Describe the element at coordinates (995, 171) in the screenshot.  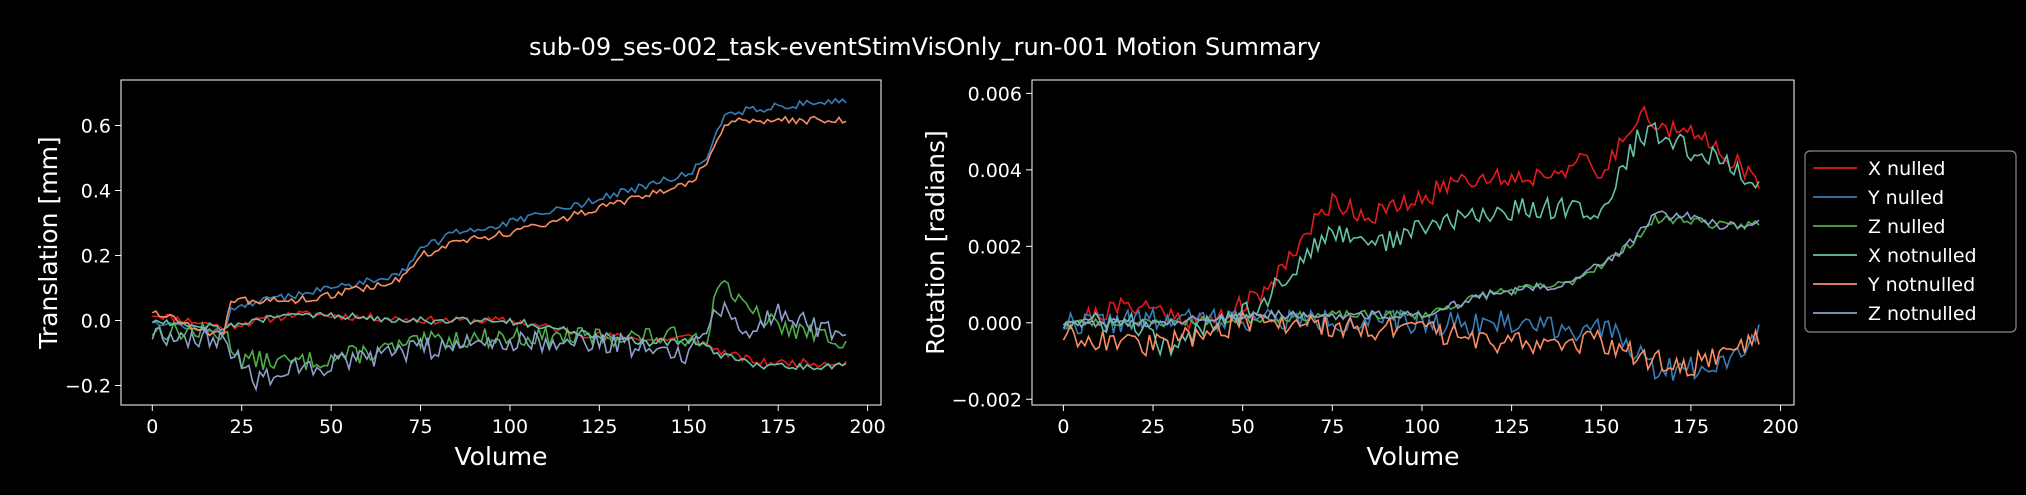
I see `y-tick-label: 0.004` at that location.